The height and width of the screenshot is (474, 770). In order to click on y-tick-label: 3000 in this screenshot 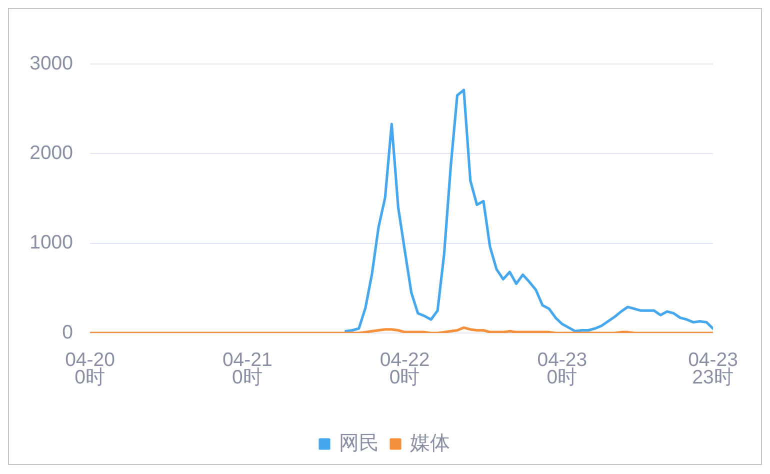, I will do `click(52, 63)`.